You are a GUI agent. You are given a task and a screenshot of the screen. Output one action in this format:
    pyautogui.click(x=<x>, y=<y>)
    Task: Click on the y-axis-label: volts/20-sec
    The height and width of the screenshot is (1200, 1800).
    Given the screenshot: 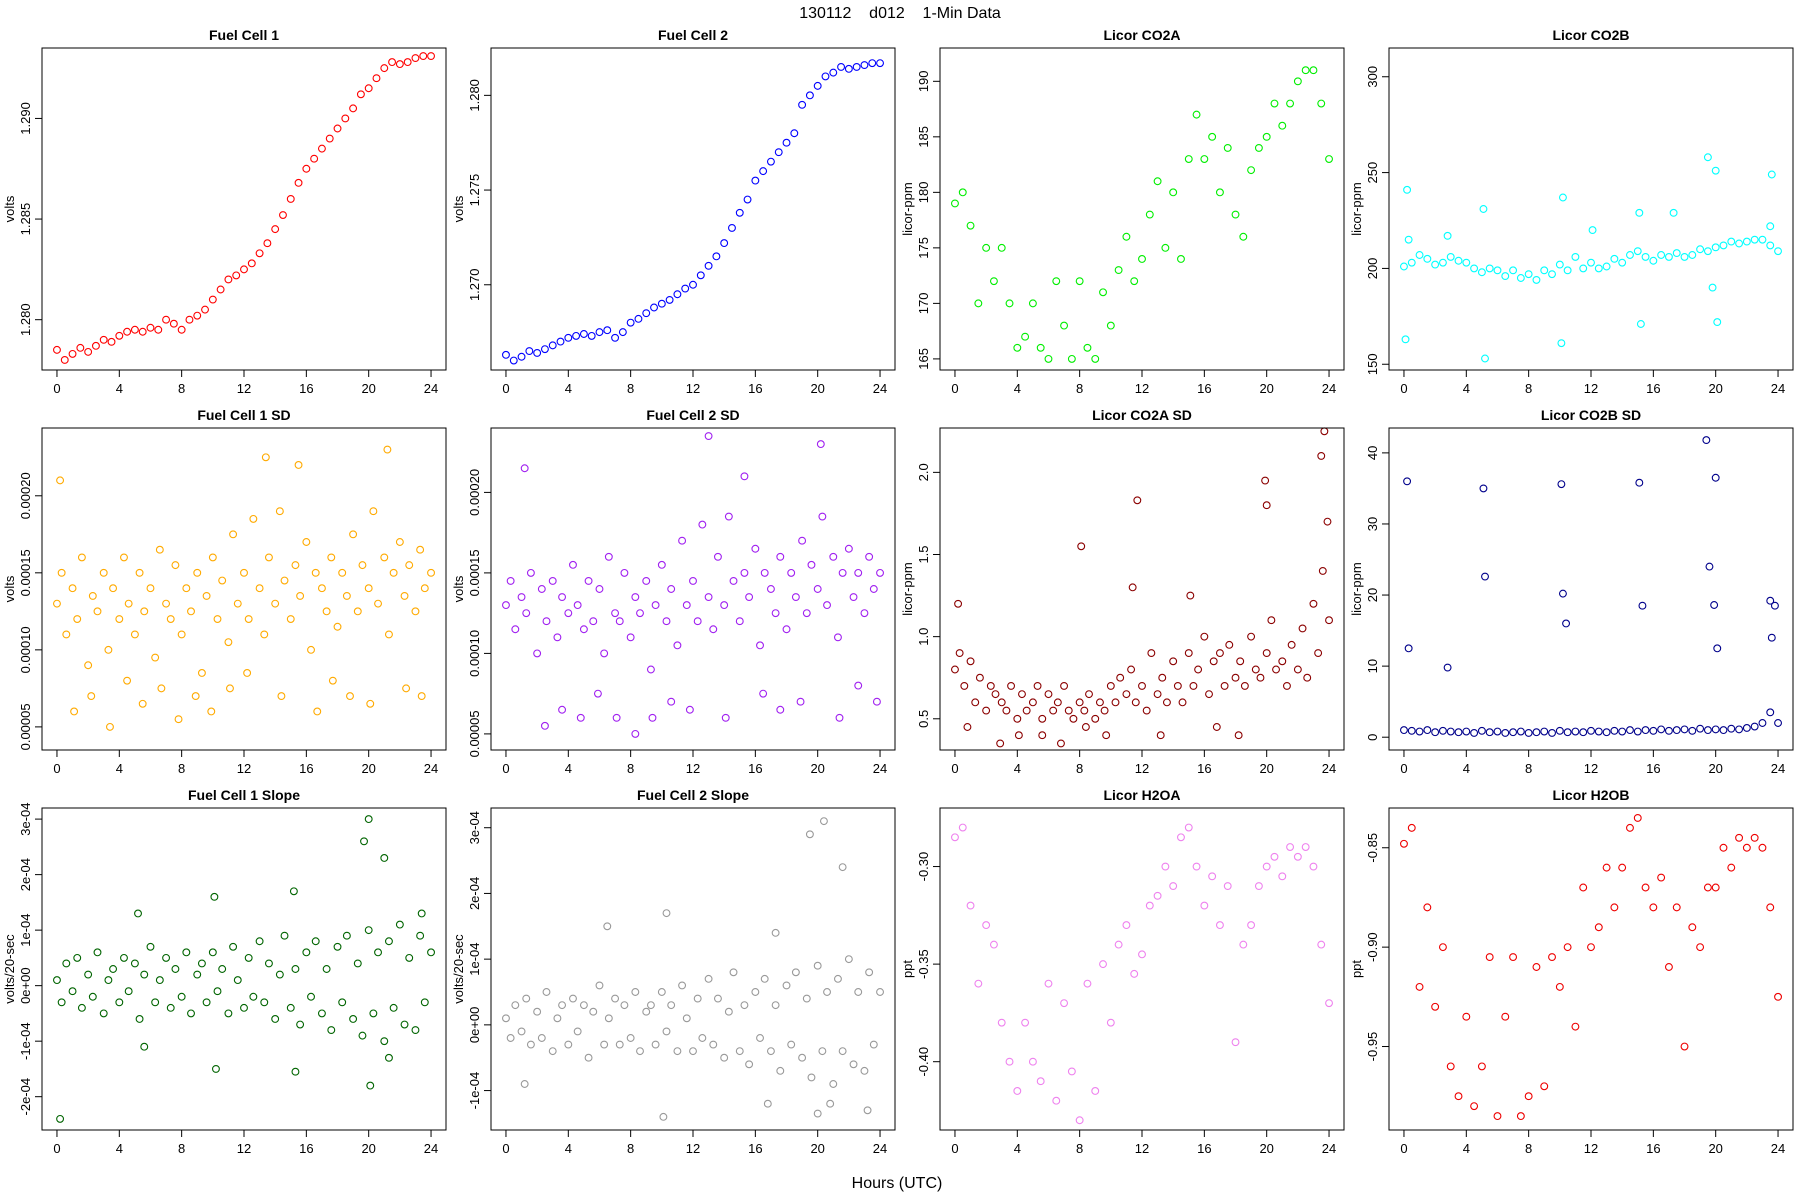 What is the action you would take?
    pyautogui.click(x=458, y=969)
    